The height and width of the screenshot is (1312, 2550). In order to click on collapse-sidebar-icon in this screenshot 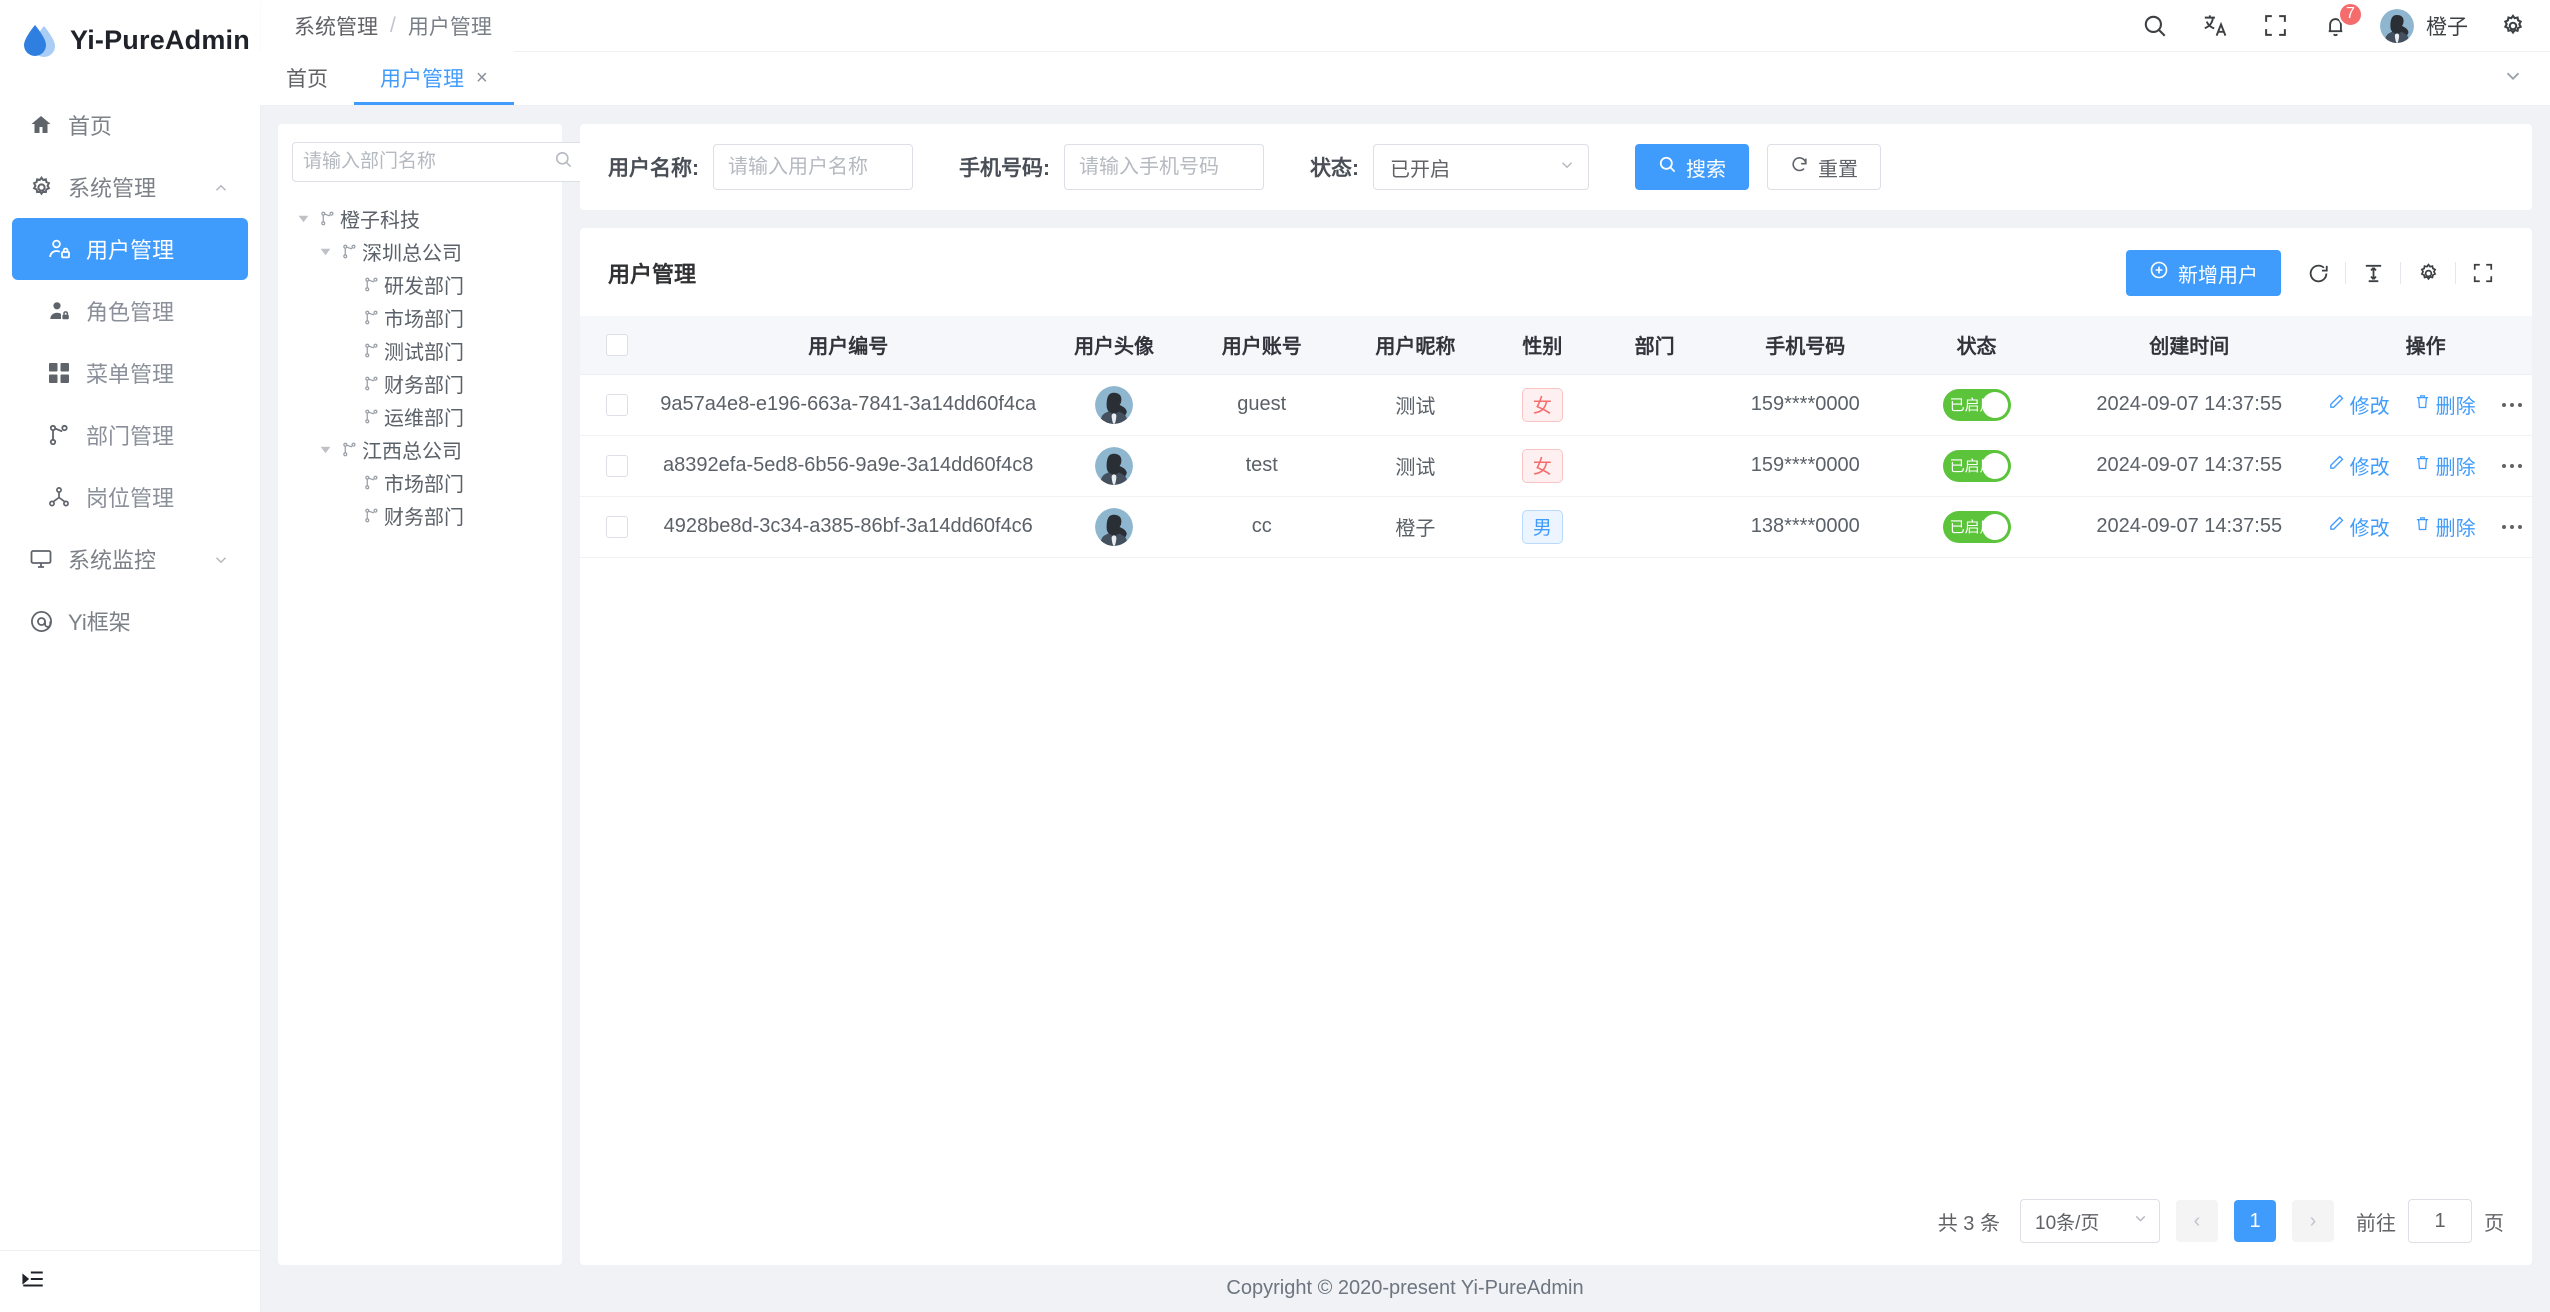, I will do `click(33, 1281)`.